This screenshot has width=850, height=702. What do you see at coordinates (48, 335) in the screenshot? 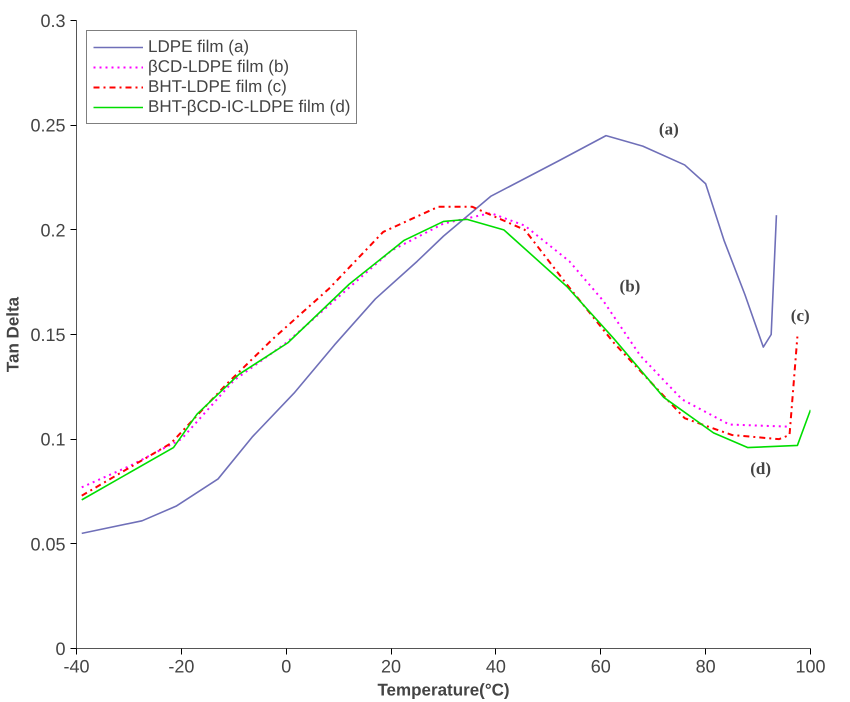
I see `y-tick-label: 0.15` at bounding box center [48, 335].